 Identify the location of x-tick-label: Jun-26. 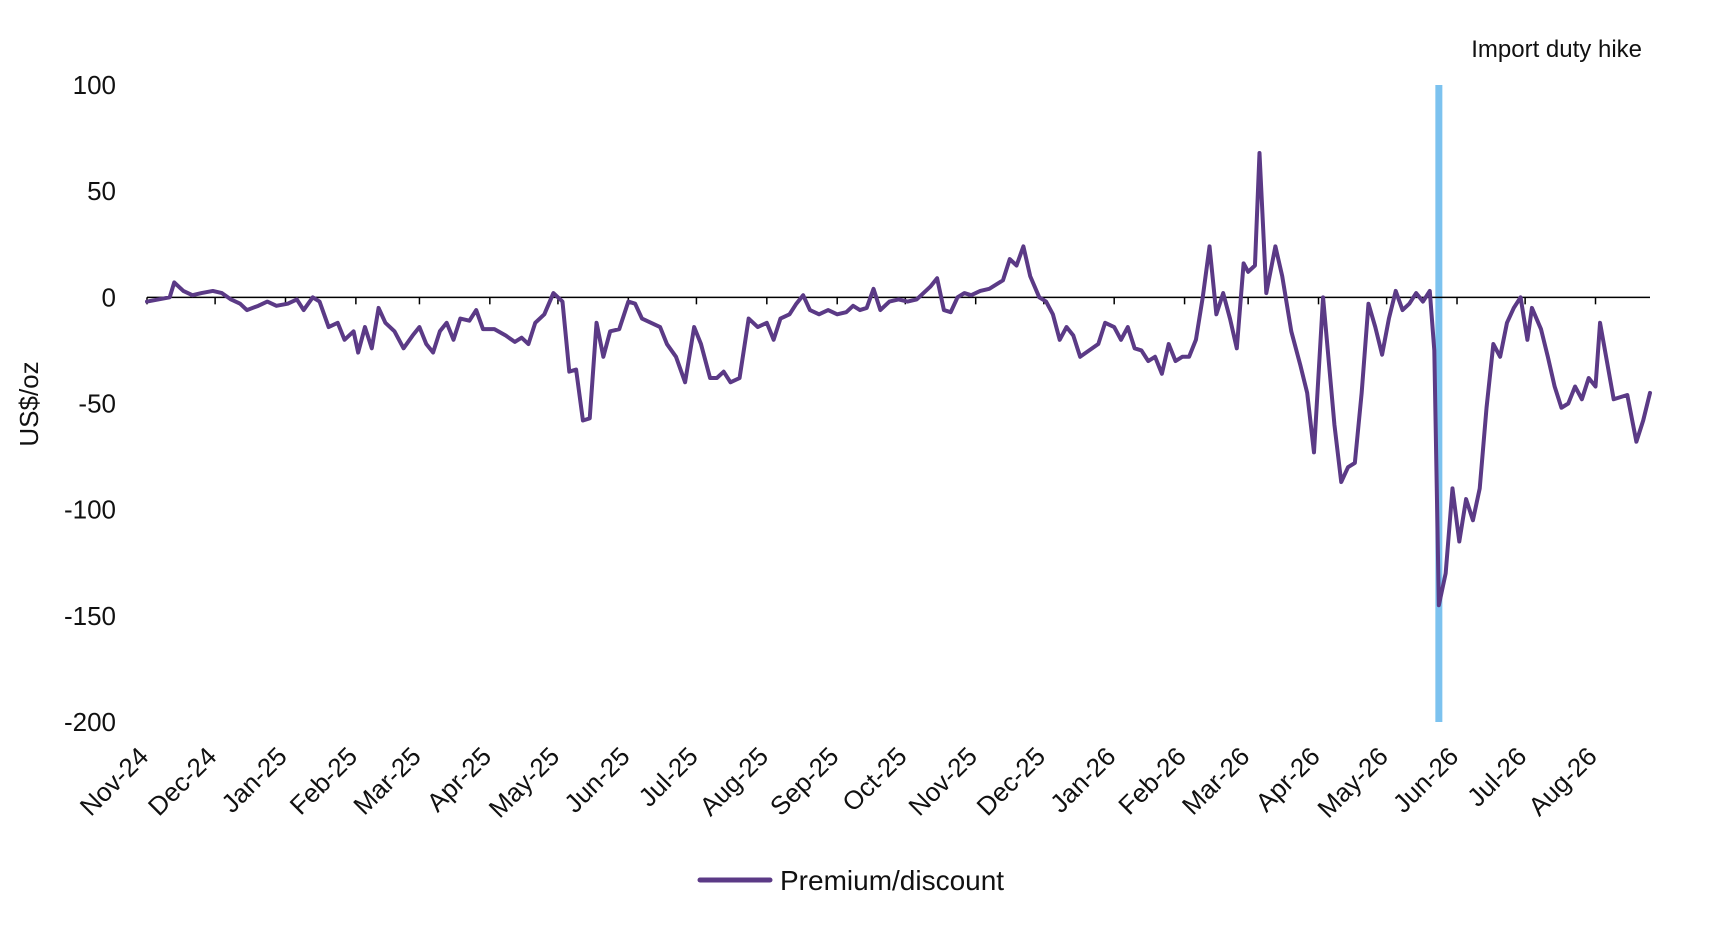
(1425, 779).